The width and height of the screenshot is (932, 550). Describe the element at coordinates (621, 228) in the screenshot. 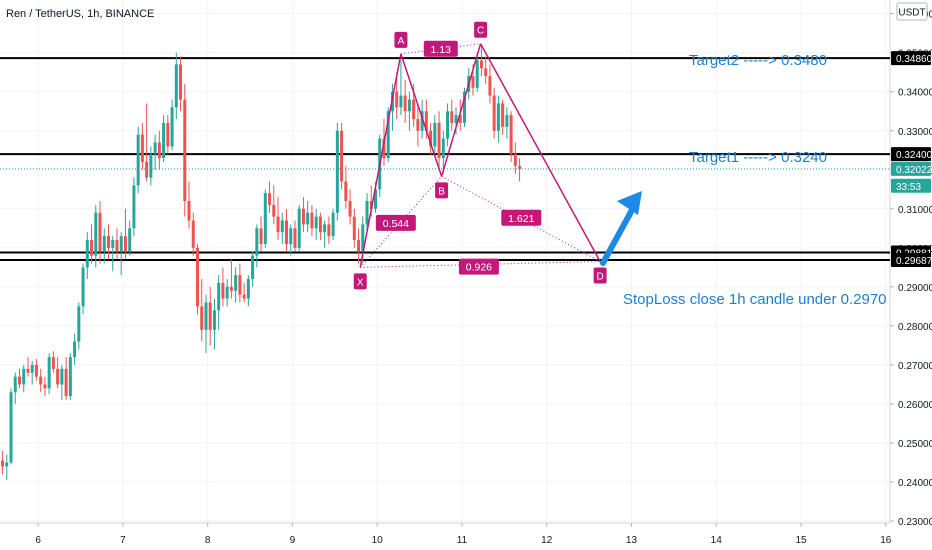

I see `target-arrow-icon` at that location.